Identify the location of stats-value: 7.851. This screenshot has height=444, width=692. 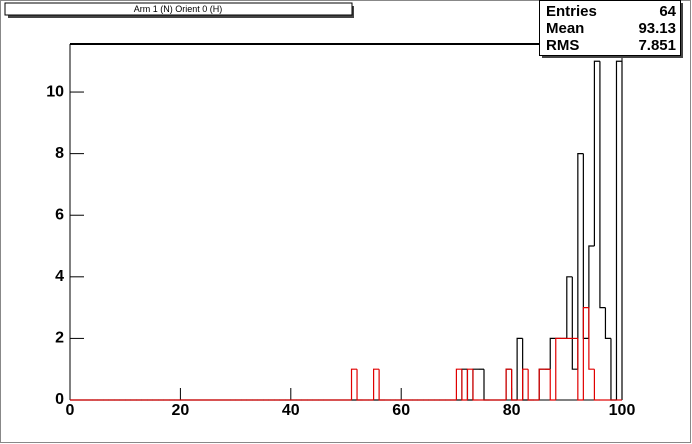
(657, 45).